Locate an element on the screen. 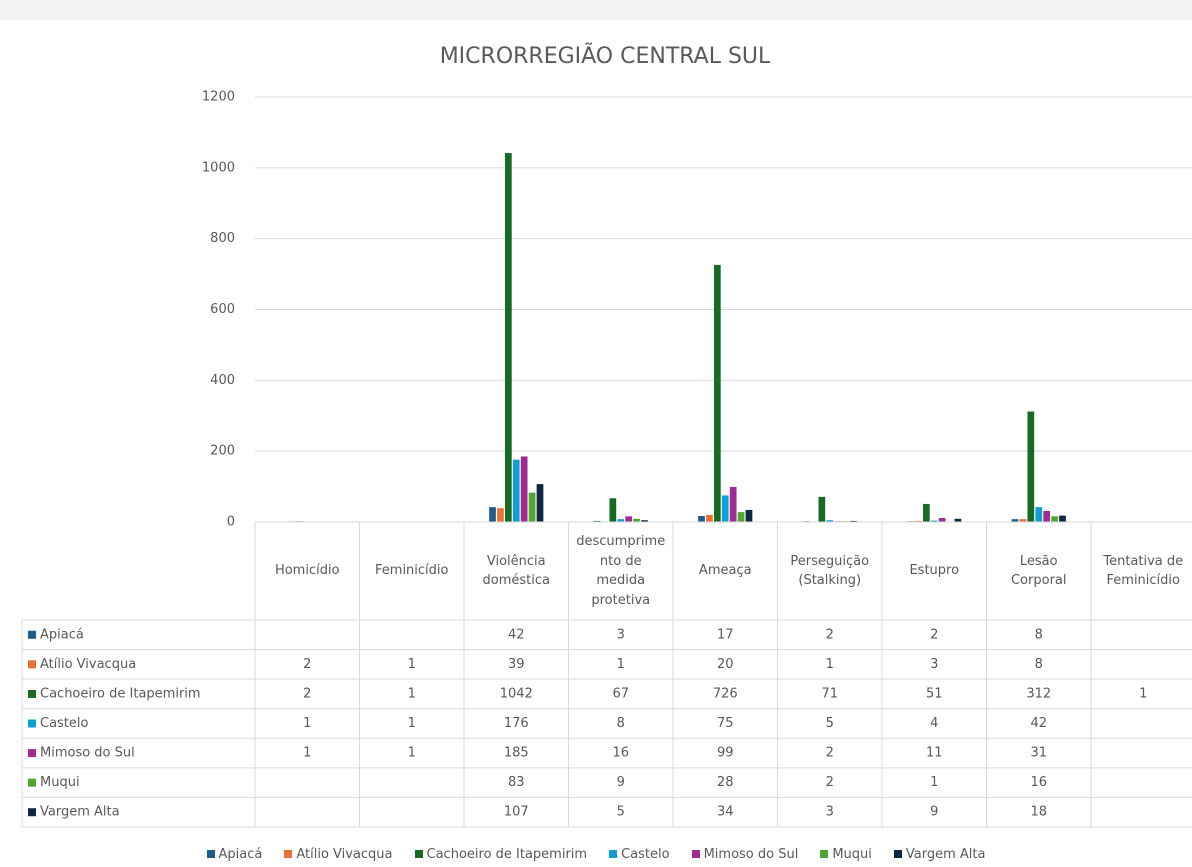 The image size is (1192, 867). series-name: Castelo is located at coordinates (64, 723).